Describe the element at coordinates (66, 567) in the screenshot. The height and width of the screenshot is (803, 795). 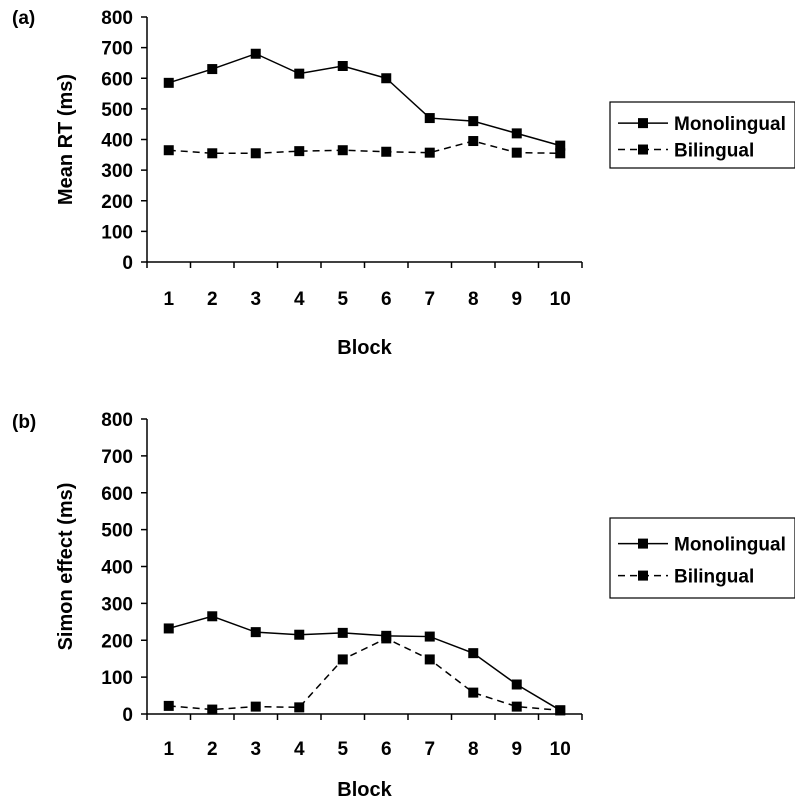
I see `y-axis-label: Simon effect (ms)` at that location.